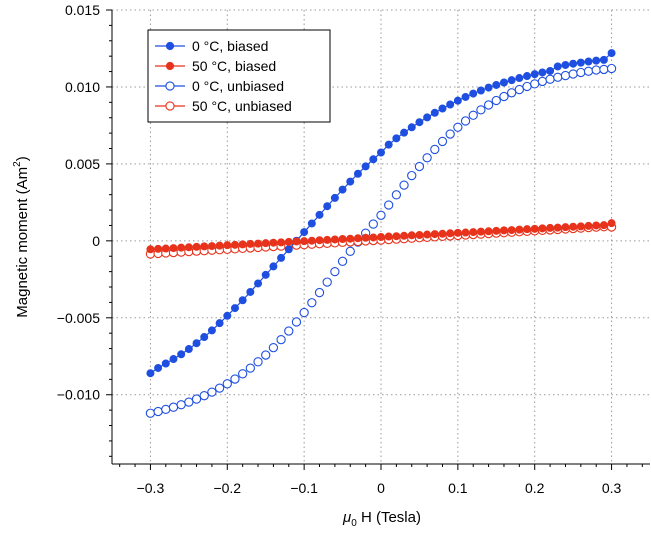  Describe the element at coordinates (346, 517) in the screenshot. I see `x-axis-title-symbol: μ` at that location.